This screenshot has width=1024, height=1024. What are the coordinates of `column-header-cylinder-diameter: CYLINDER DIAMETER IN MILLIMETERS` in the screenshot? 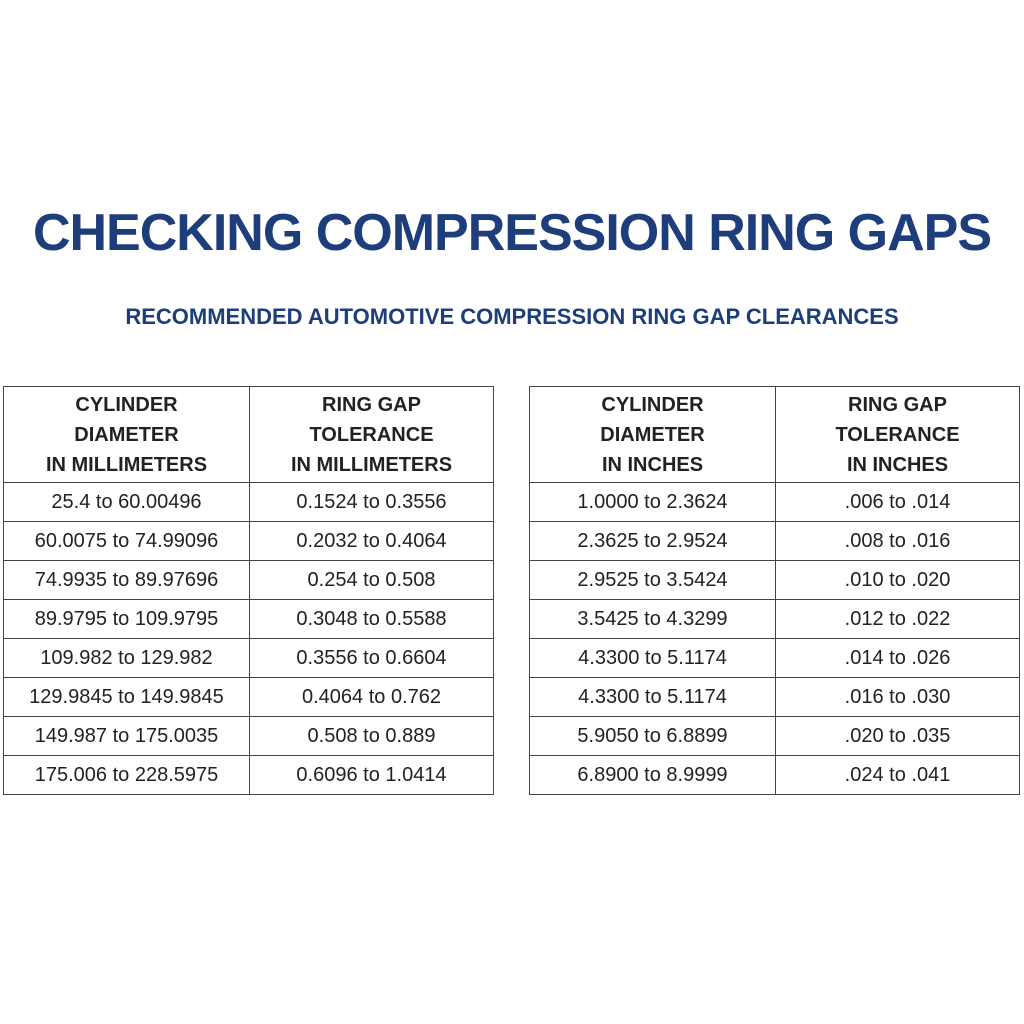 It's located at (126, 434).